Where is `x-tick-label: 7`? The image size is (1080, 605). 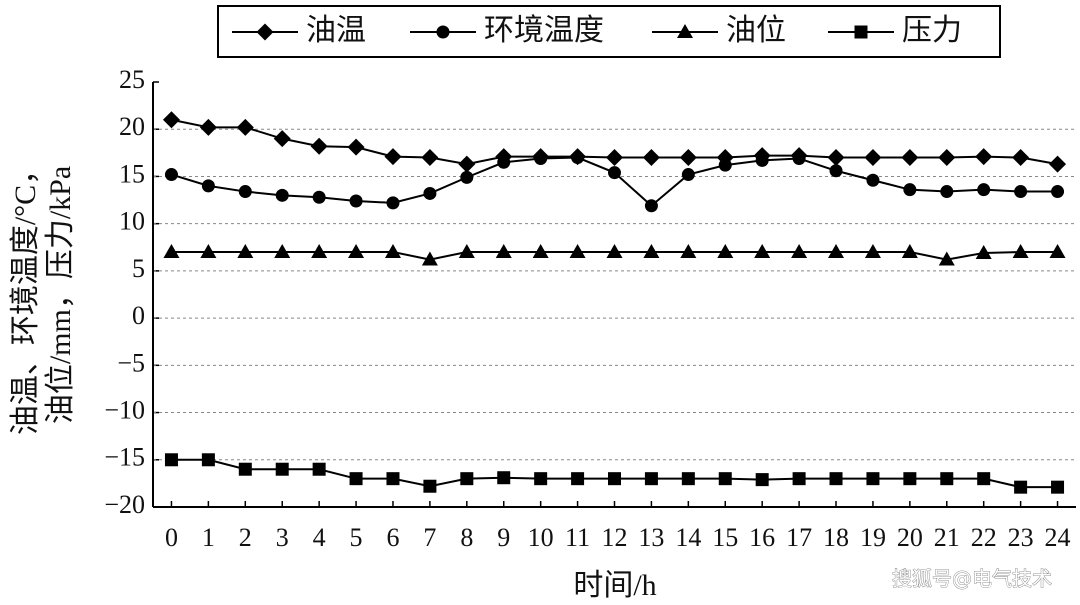
x-tick-label: 7 is located at coordinates (429, 537).